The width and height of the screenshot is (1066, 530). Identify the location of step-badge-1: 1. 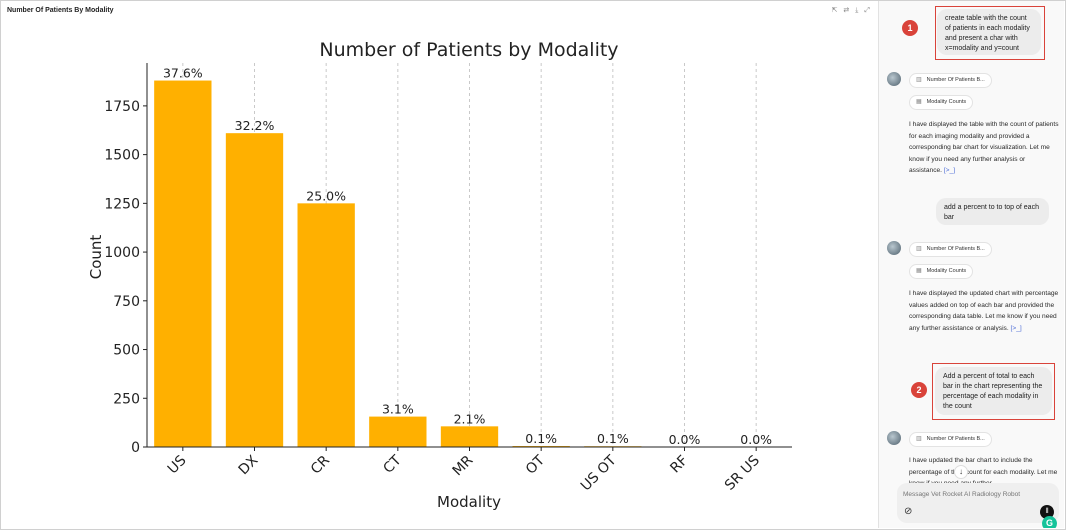
(910, 28).